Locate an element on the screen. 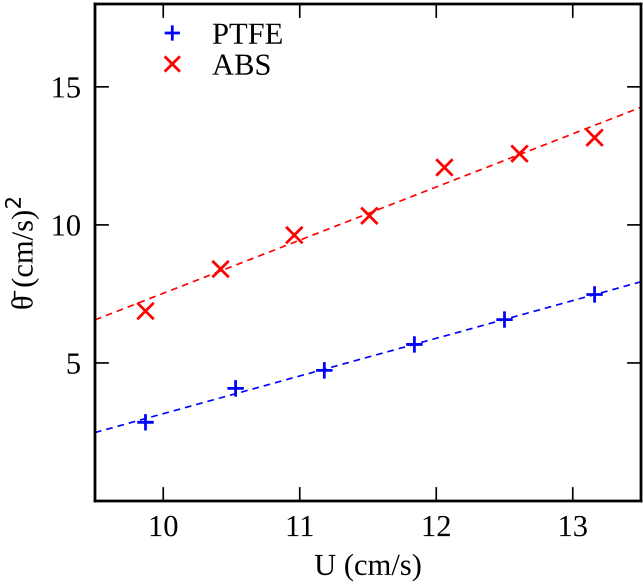  x-tick-label: 12 is located at coordinates (437, 526).